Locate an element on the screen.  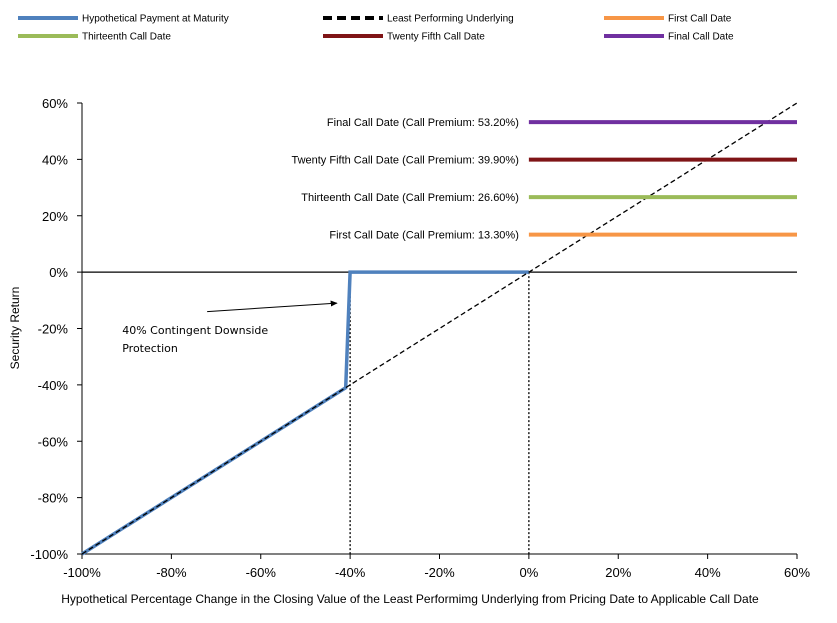
x-tick-label: -80% is located at coordinates (171, 572).